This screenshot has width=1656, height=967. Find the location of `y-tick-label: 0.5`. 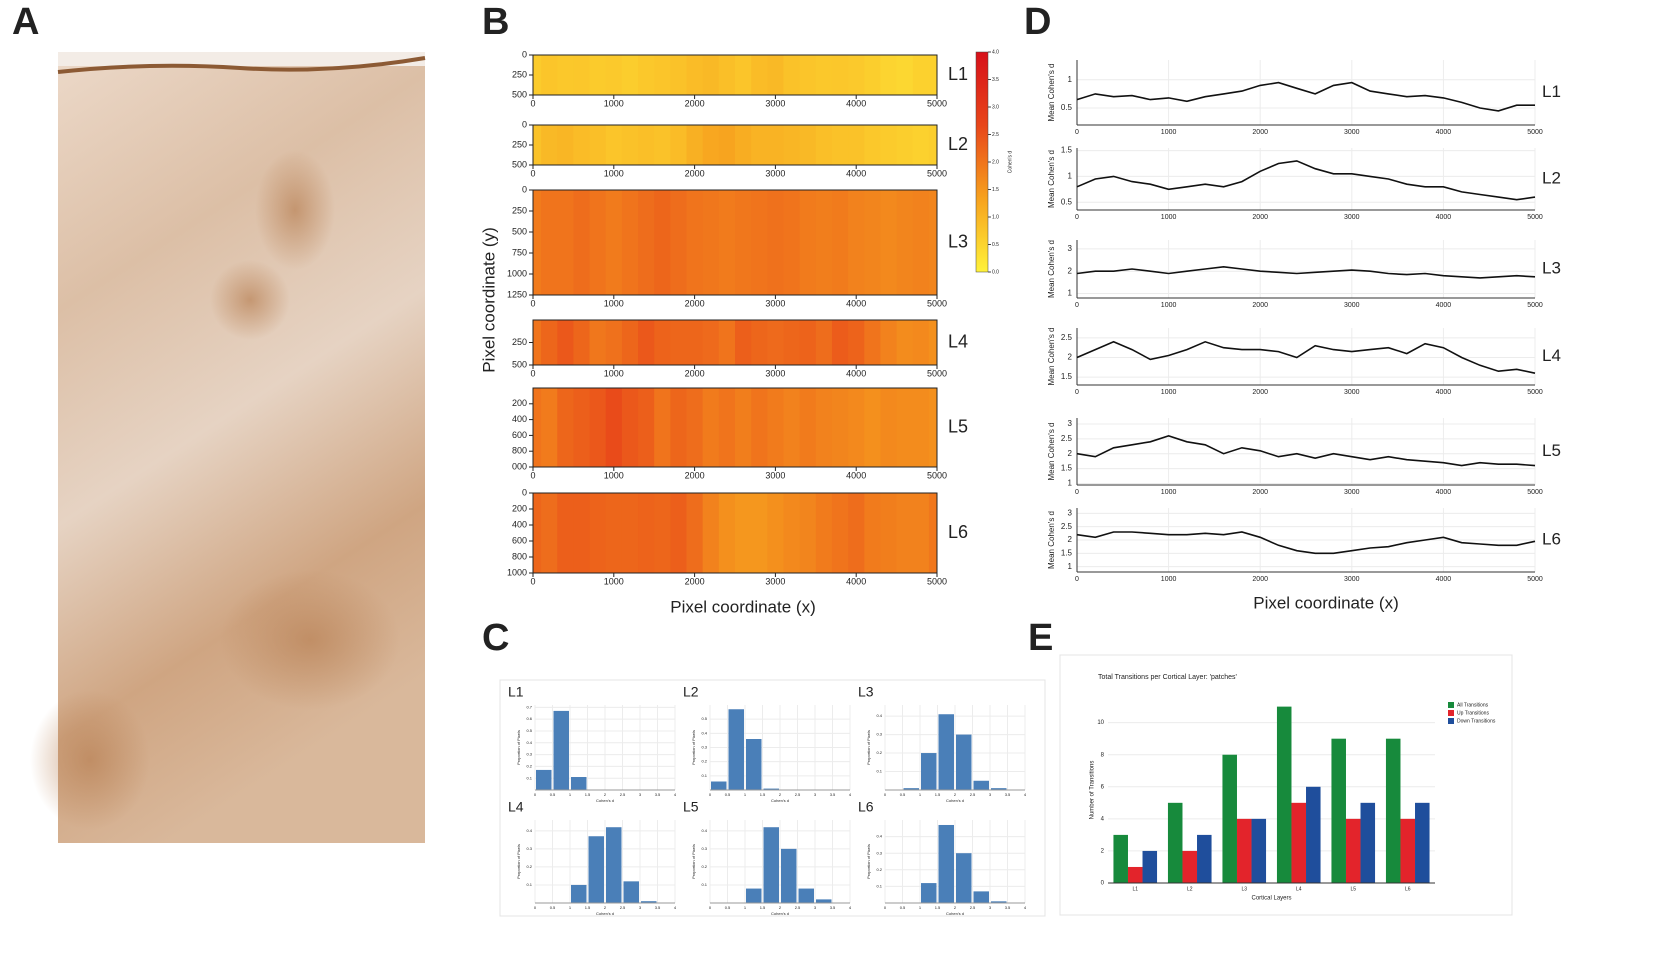

y-tick-label: 0.5 is located at coordinates (704, 718).